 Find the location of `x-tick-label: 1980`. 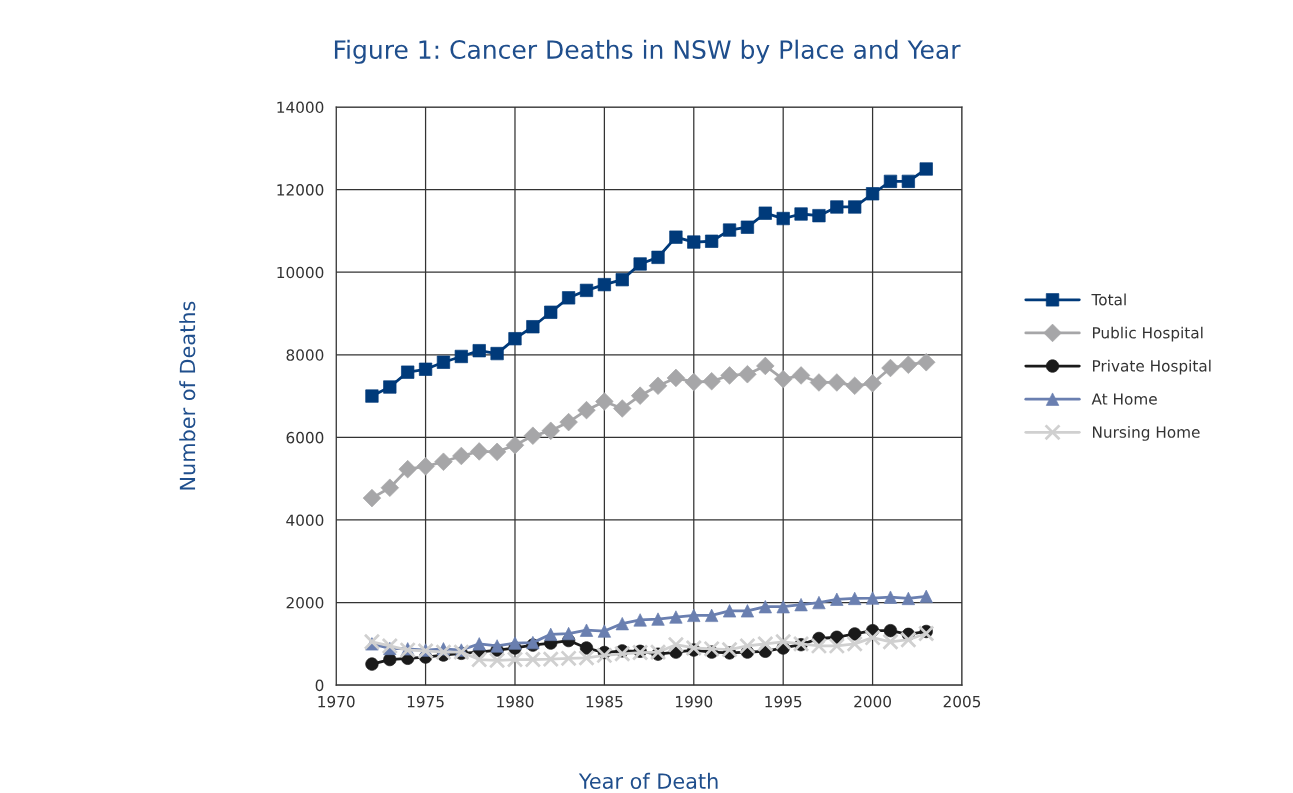

x-tick-label: 1980 is located at coordinates (515, 701).